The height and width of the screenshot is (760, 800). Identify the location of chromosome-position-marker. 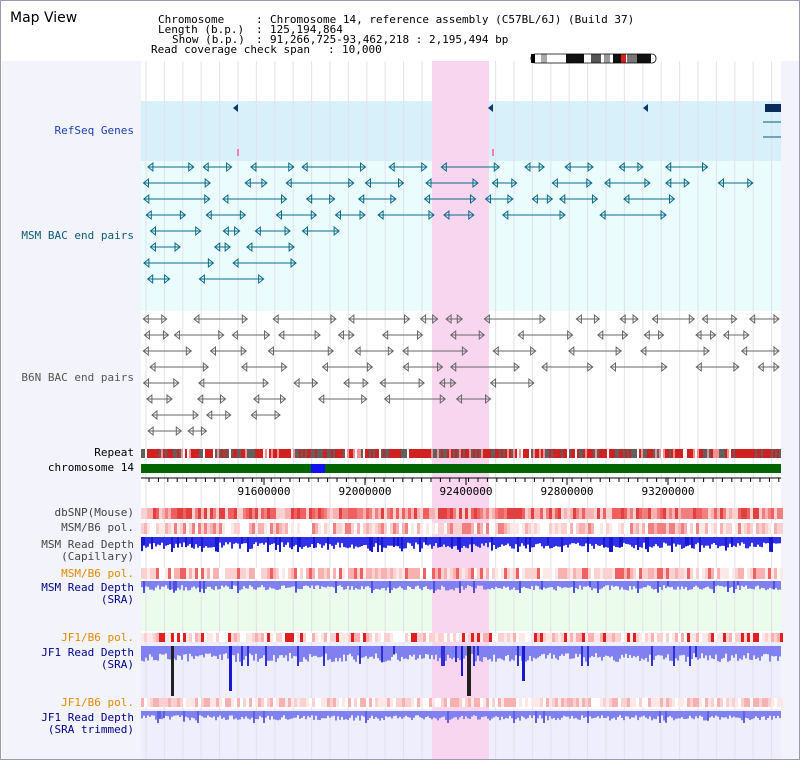
(318, 468).